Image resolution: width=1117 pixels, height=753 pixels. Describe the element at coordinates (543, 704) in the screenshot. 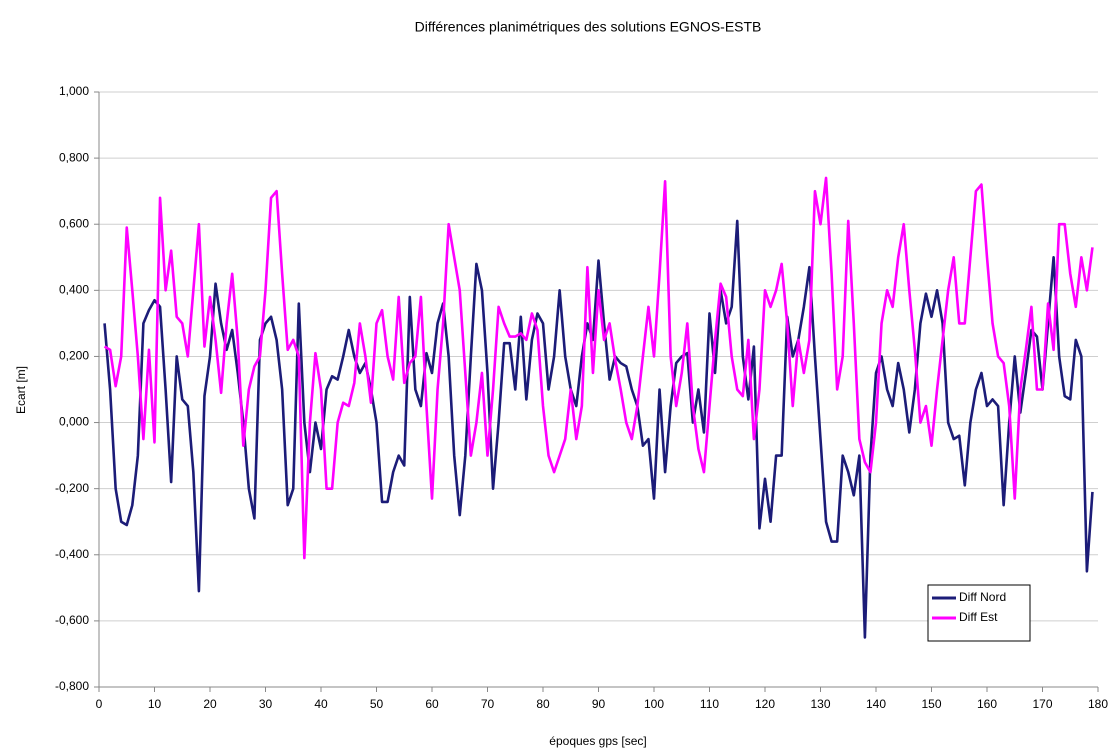

I see `x-tick-label: 80` at that location.